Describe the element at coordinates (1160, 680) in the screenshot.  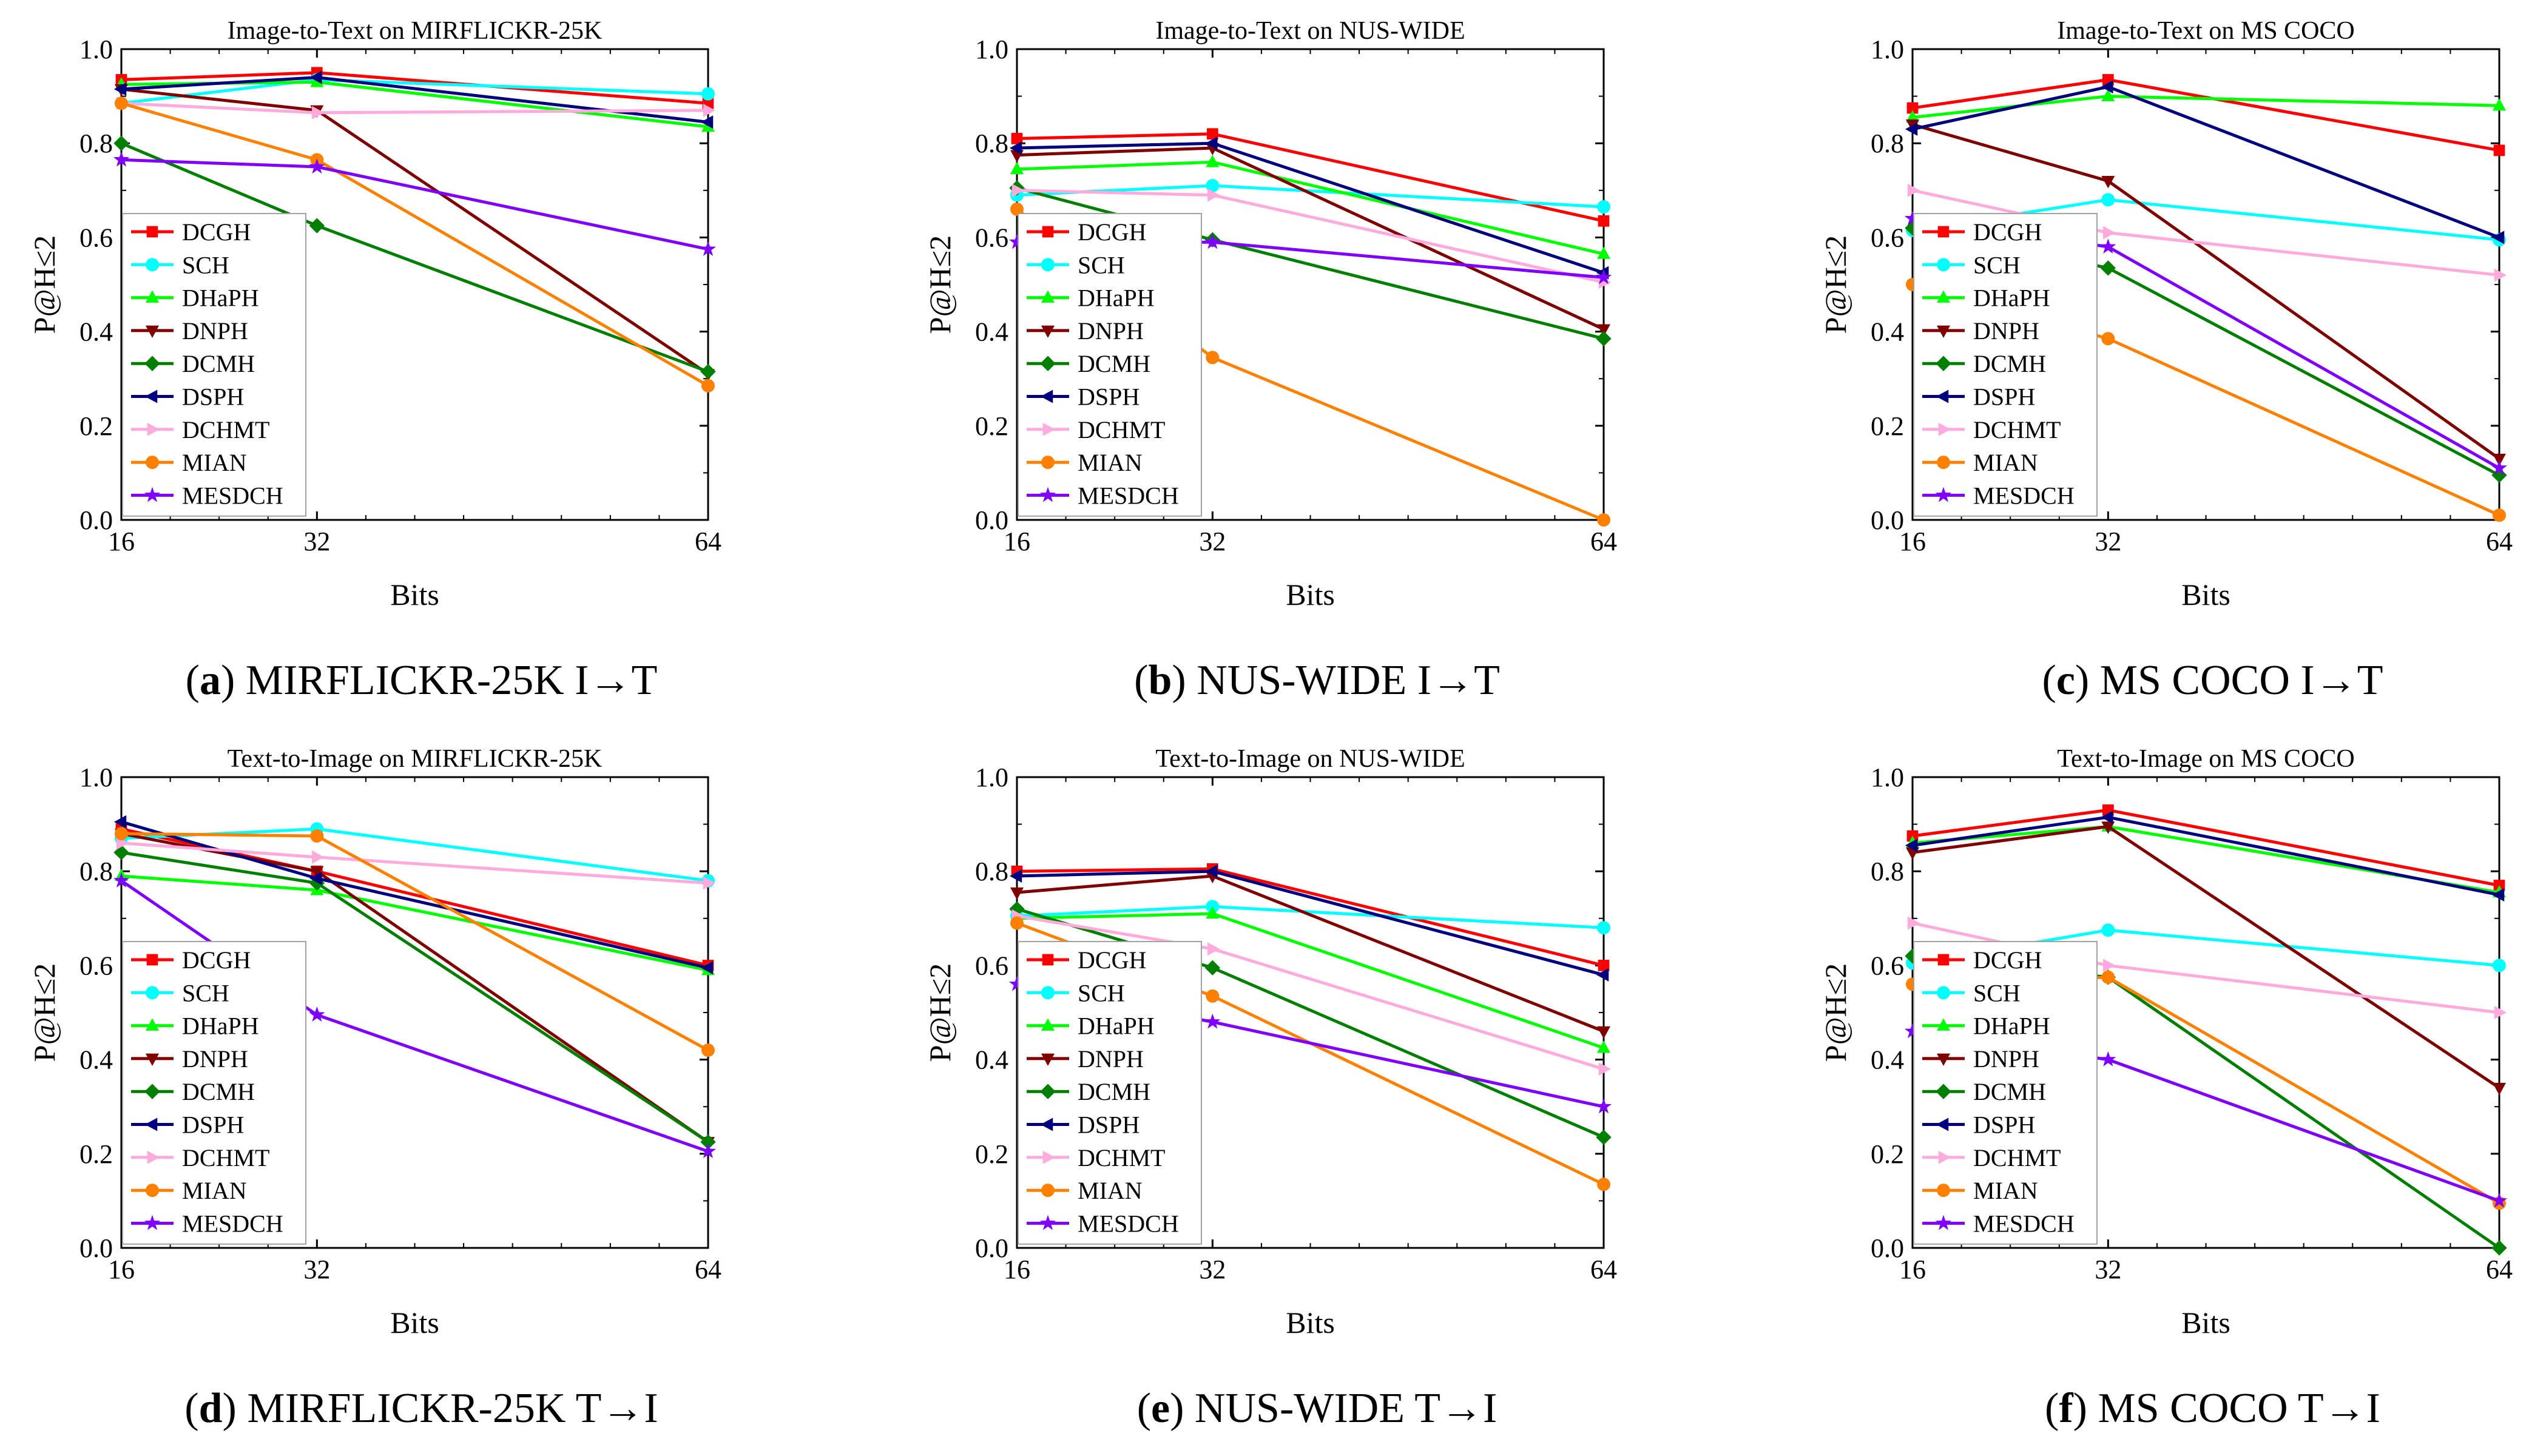
I see `caption-letter: b` at that location.